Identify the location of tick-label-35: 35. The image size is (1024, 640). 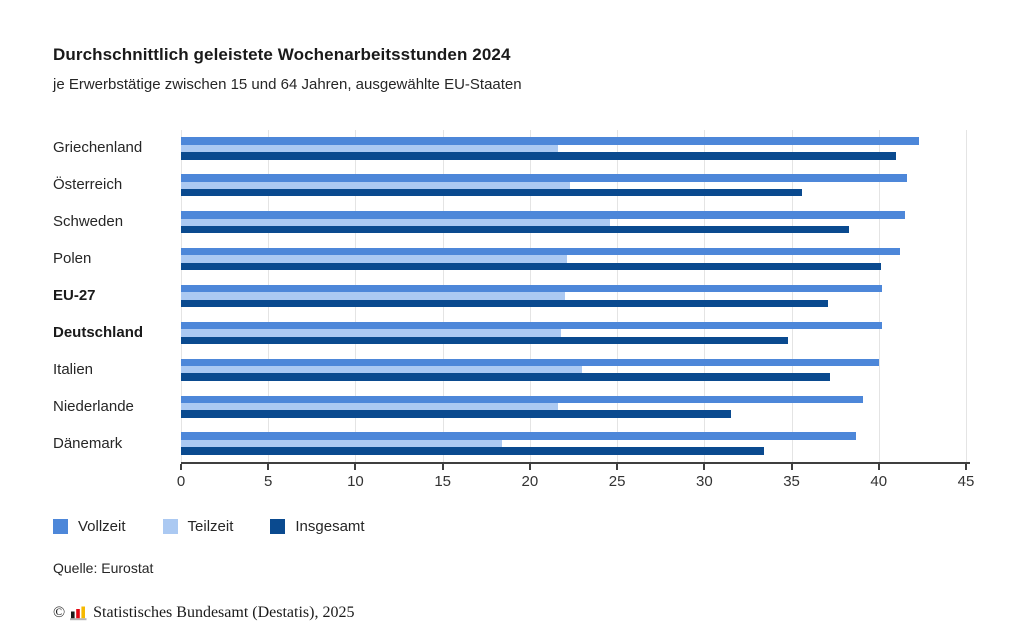
(791, 482).